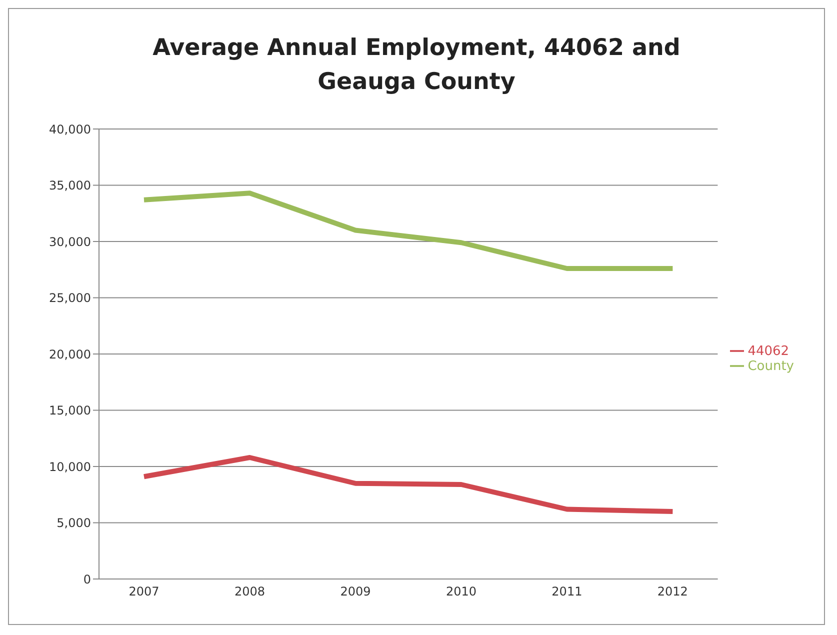 This screenshot has width=837, height=635. Describe the element at coordinates (87, 579) in the screenshot. I see `y-tick-label: 0` at that location.